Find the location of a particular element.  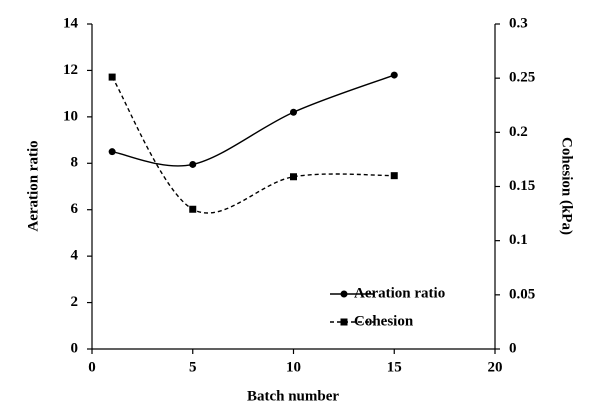

y-tick-label: 0 is located at coordinates (75, 348).